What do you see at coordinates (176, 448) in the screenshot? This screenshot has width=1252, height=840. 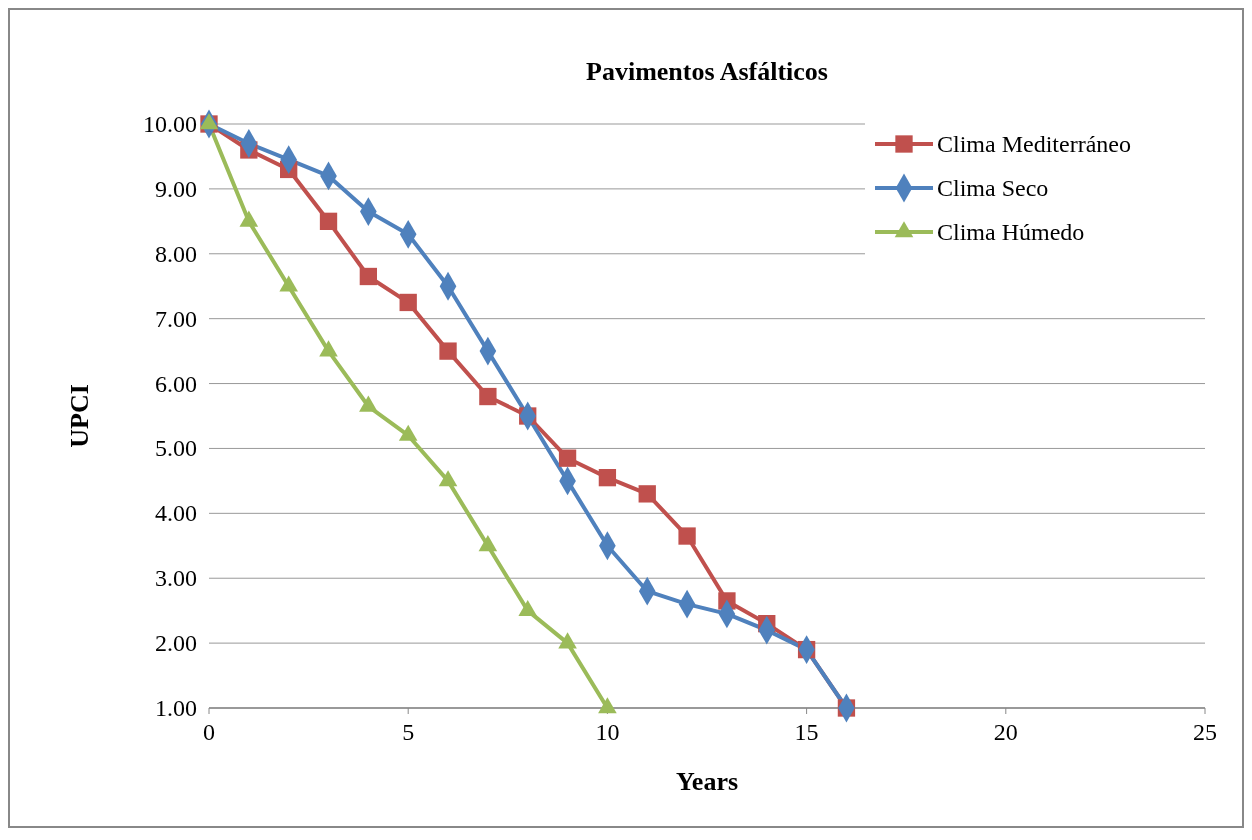 I see `y-tick-label: 5.00` at bounding box center [176, 448].